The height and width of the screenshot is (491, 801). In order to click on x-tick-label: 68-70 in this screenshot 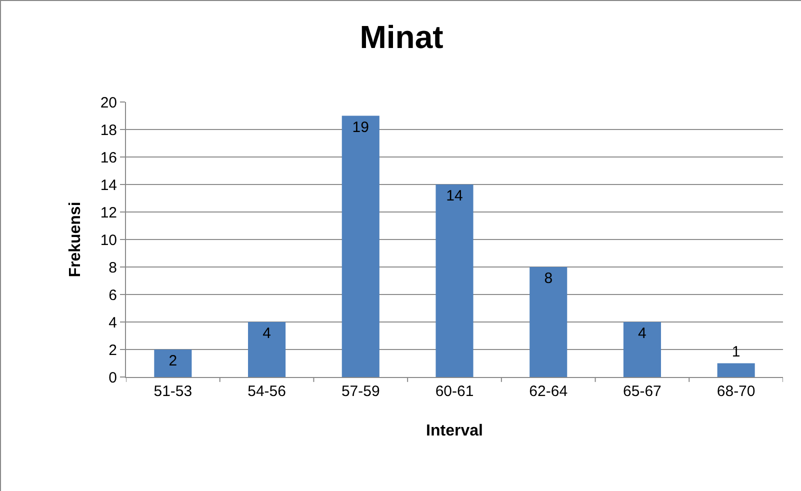, I will do `click(736, 391)`.